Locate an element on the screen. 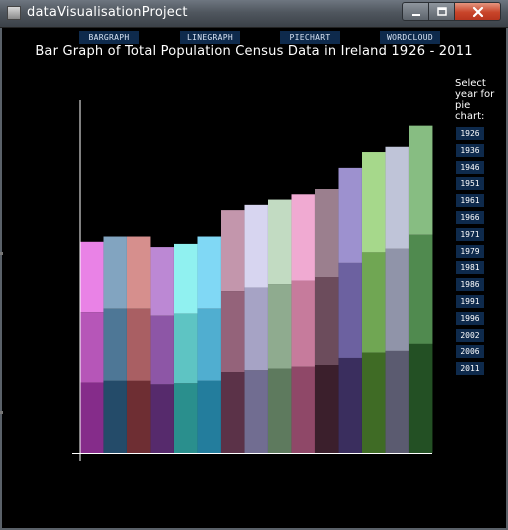  year-button-1986: 1986 is located at coordinates (470, 285).